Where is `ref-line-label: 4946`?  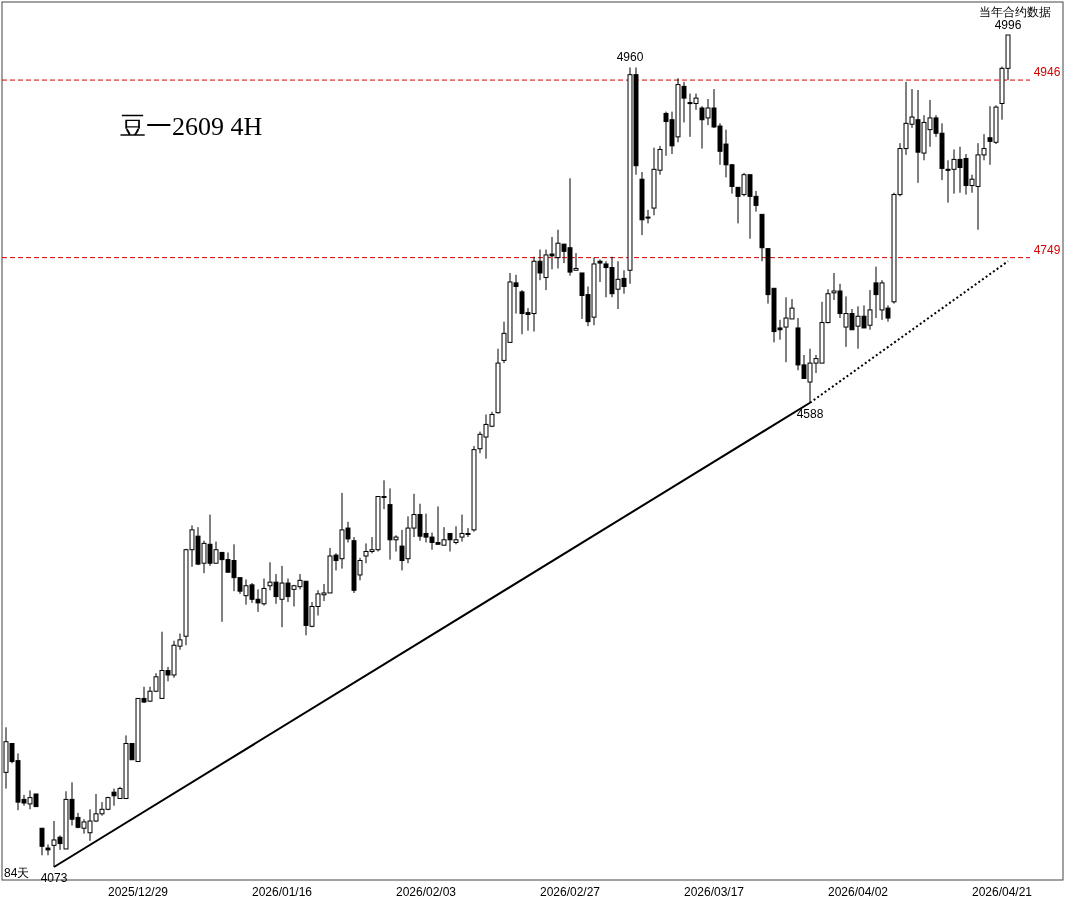 ref-line-label: 4946 is located at coordinates (1047, 72).